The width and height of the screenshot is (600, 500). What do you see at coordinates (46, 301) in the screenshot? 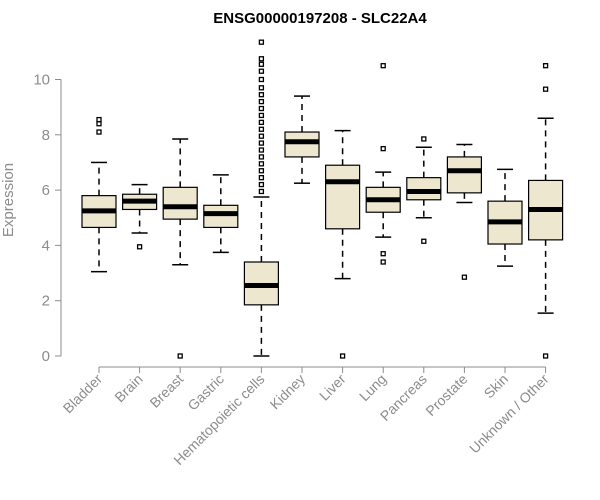
I see `y-tick-label: 2` at bounding box center [46, 301].